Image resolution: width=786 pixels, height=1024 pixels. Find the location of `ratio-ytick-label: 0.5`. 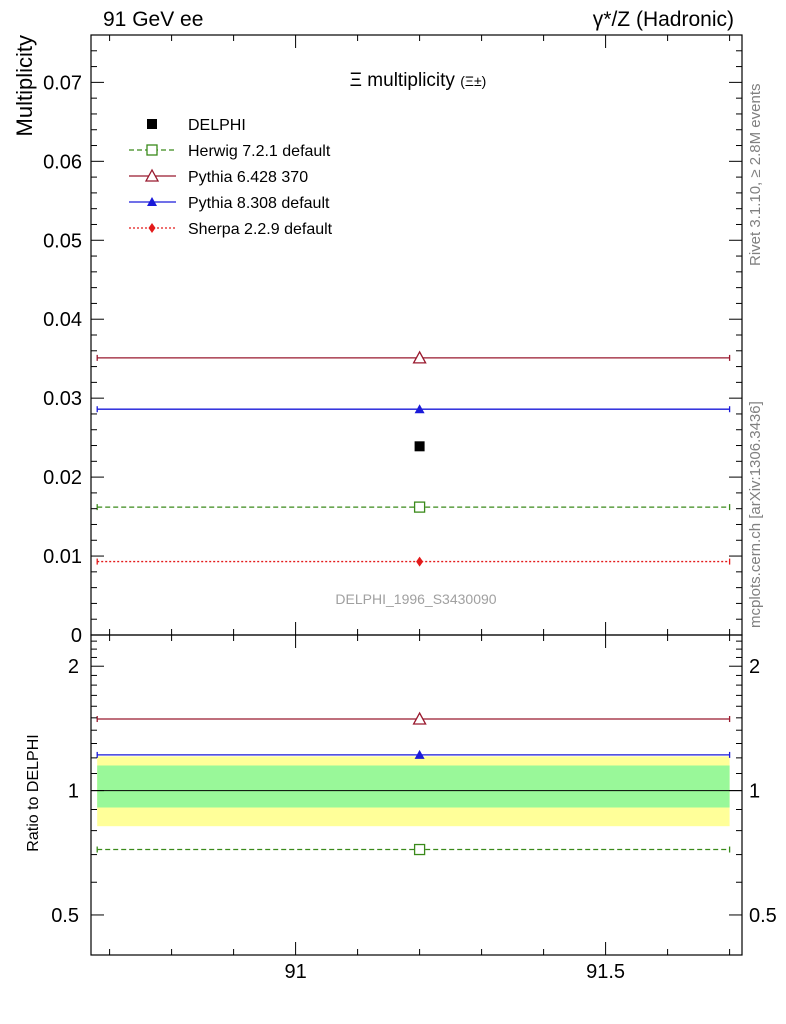

ratio-ytick-label: 0.5 is located at coordinates (65, 916).